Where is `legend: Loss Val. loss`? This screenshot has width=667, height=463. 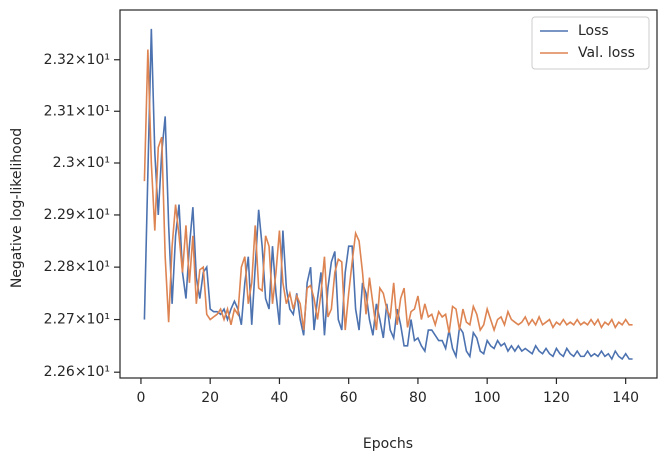 legend: Loss Val. loss is located at coordinates (590, 43).